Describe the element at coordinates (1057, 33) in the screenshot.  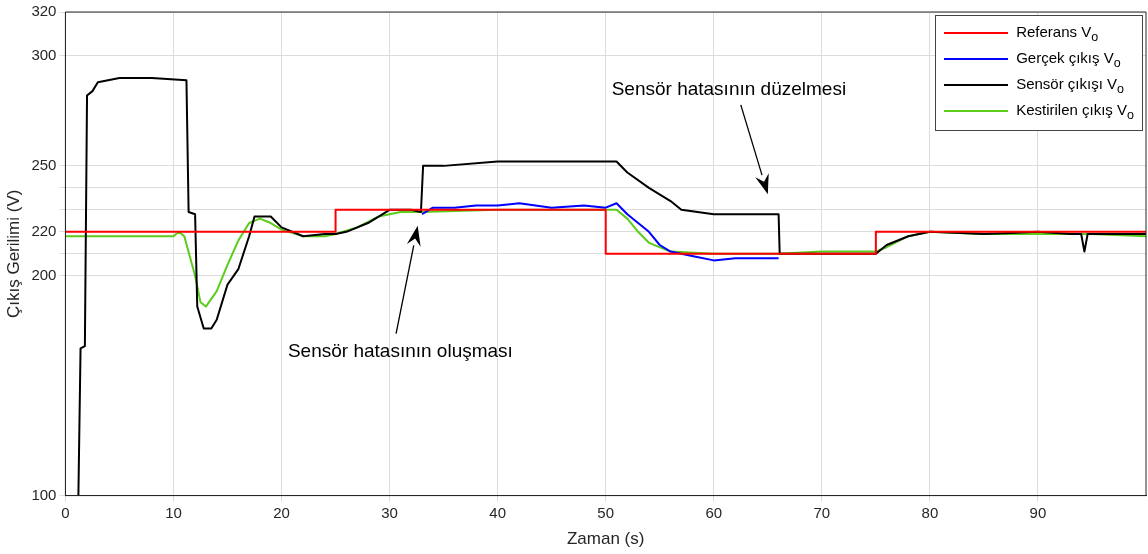
I see `legend-label: Referans V$_{o}$` at that location.